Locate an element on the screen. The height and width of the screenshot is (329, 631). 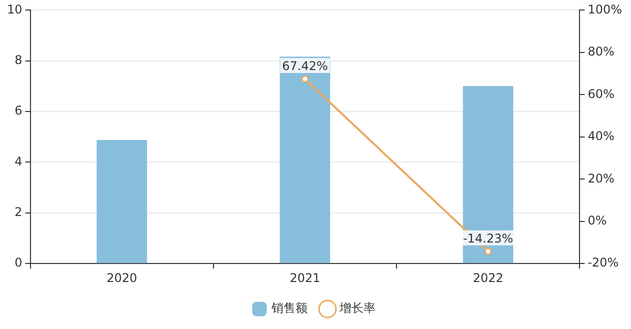
data-label: 67.42% is located at coordinates (305, 66).